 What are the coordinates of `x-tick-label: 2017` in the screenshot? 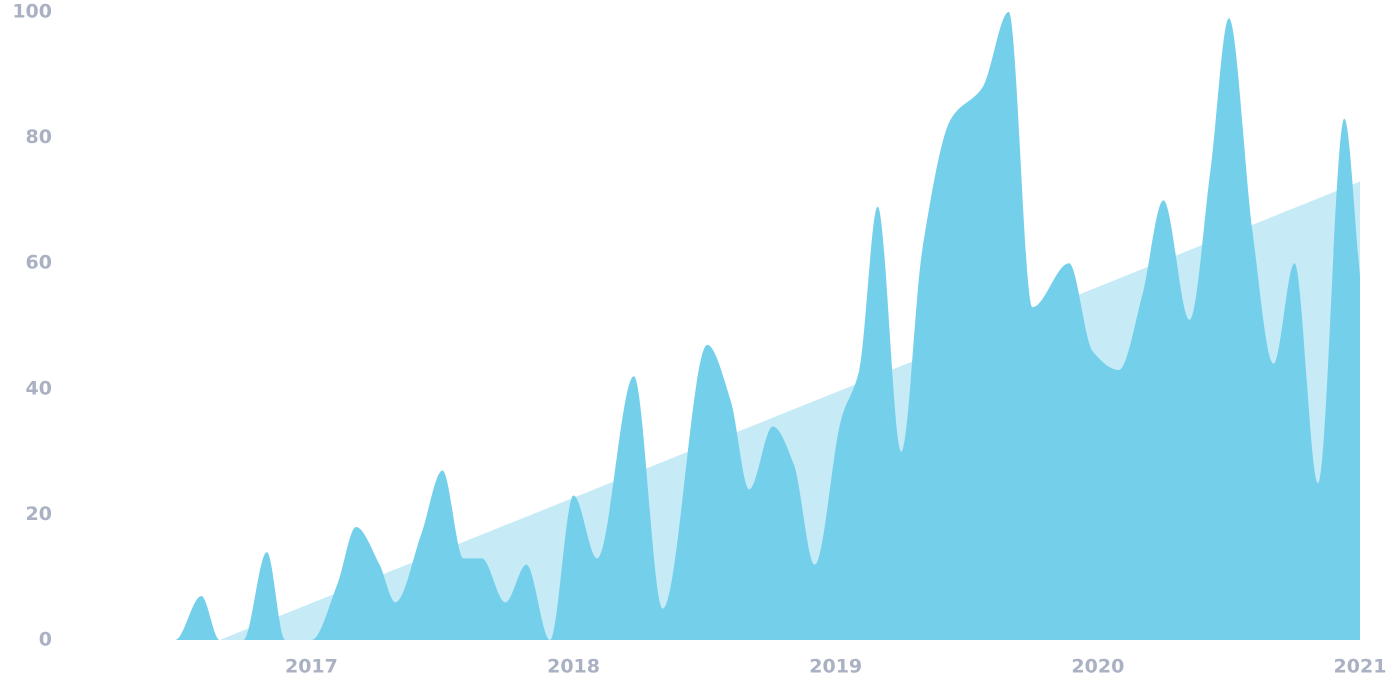 It's located at (311, 667).